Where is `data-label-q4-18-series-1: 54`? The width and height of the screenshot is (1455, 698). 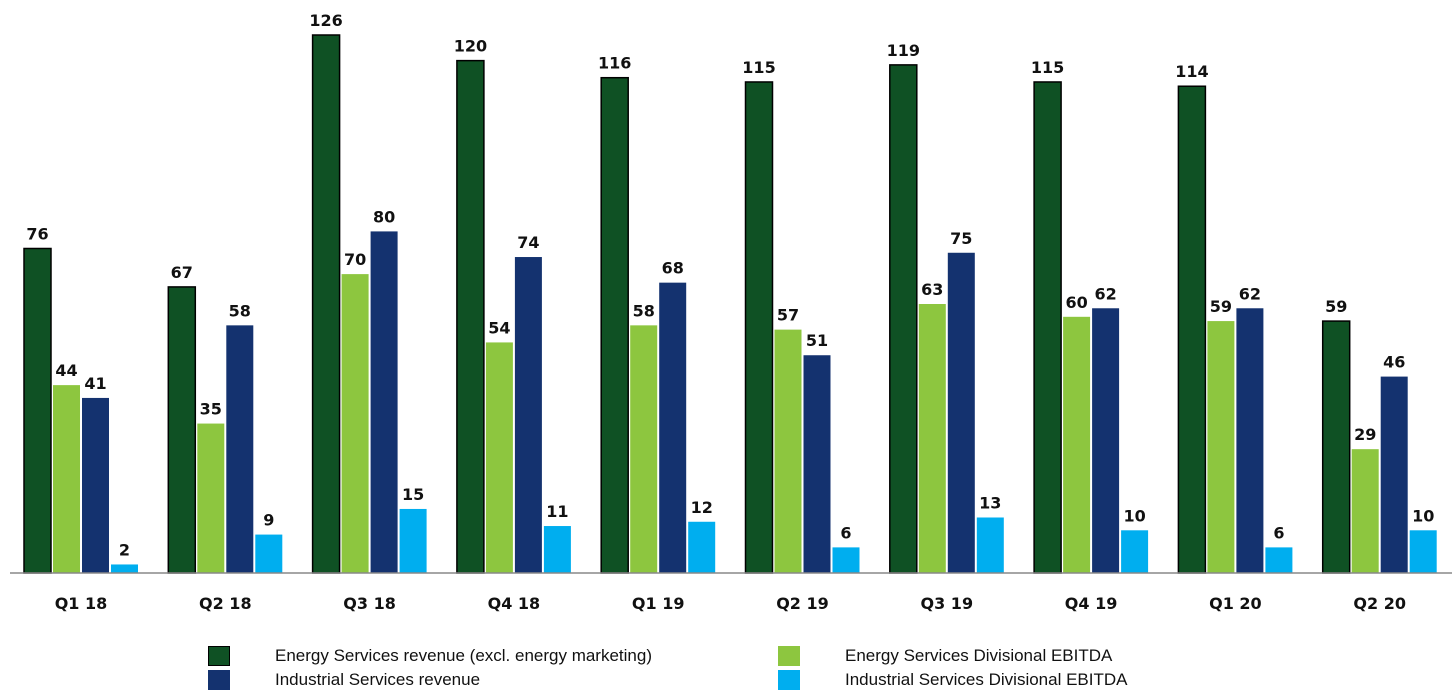 data-label-q4-18-series-1: 54 is located at coordinates (499, 327).